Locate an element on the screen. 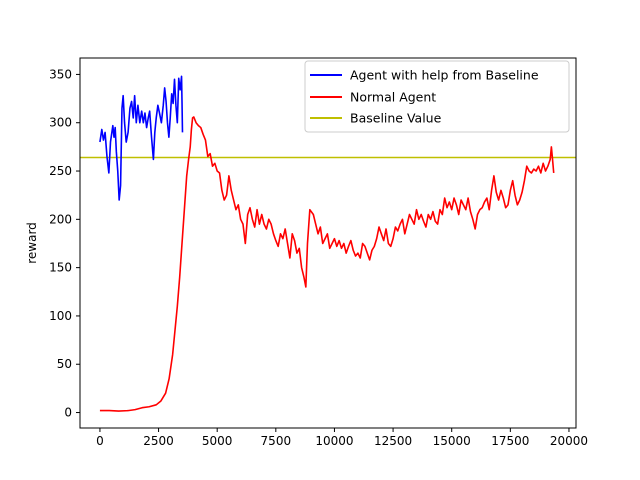 Image resolution: width=640 pixels, height=480 pixels. x-tick-label: 20000 is located at coordinates (569, 441).